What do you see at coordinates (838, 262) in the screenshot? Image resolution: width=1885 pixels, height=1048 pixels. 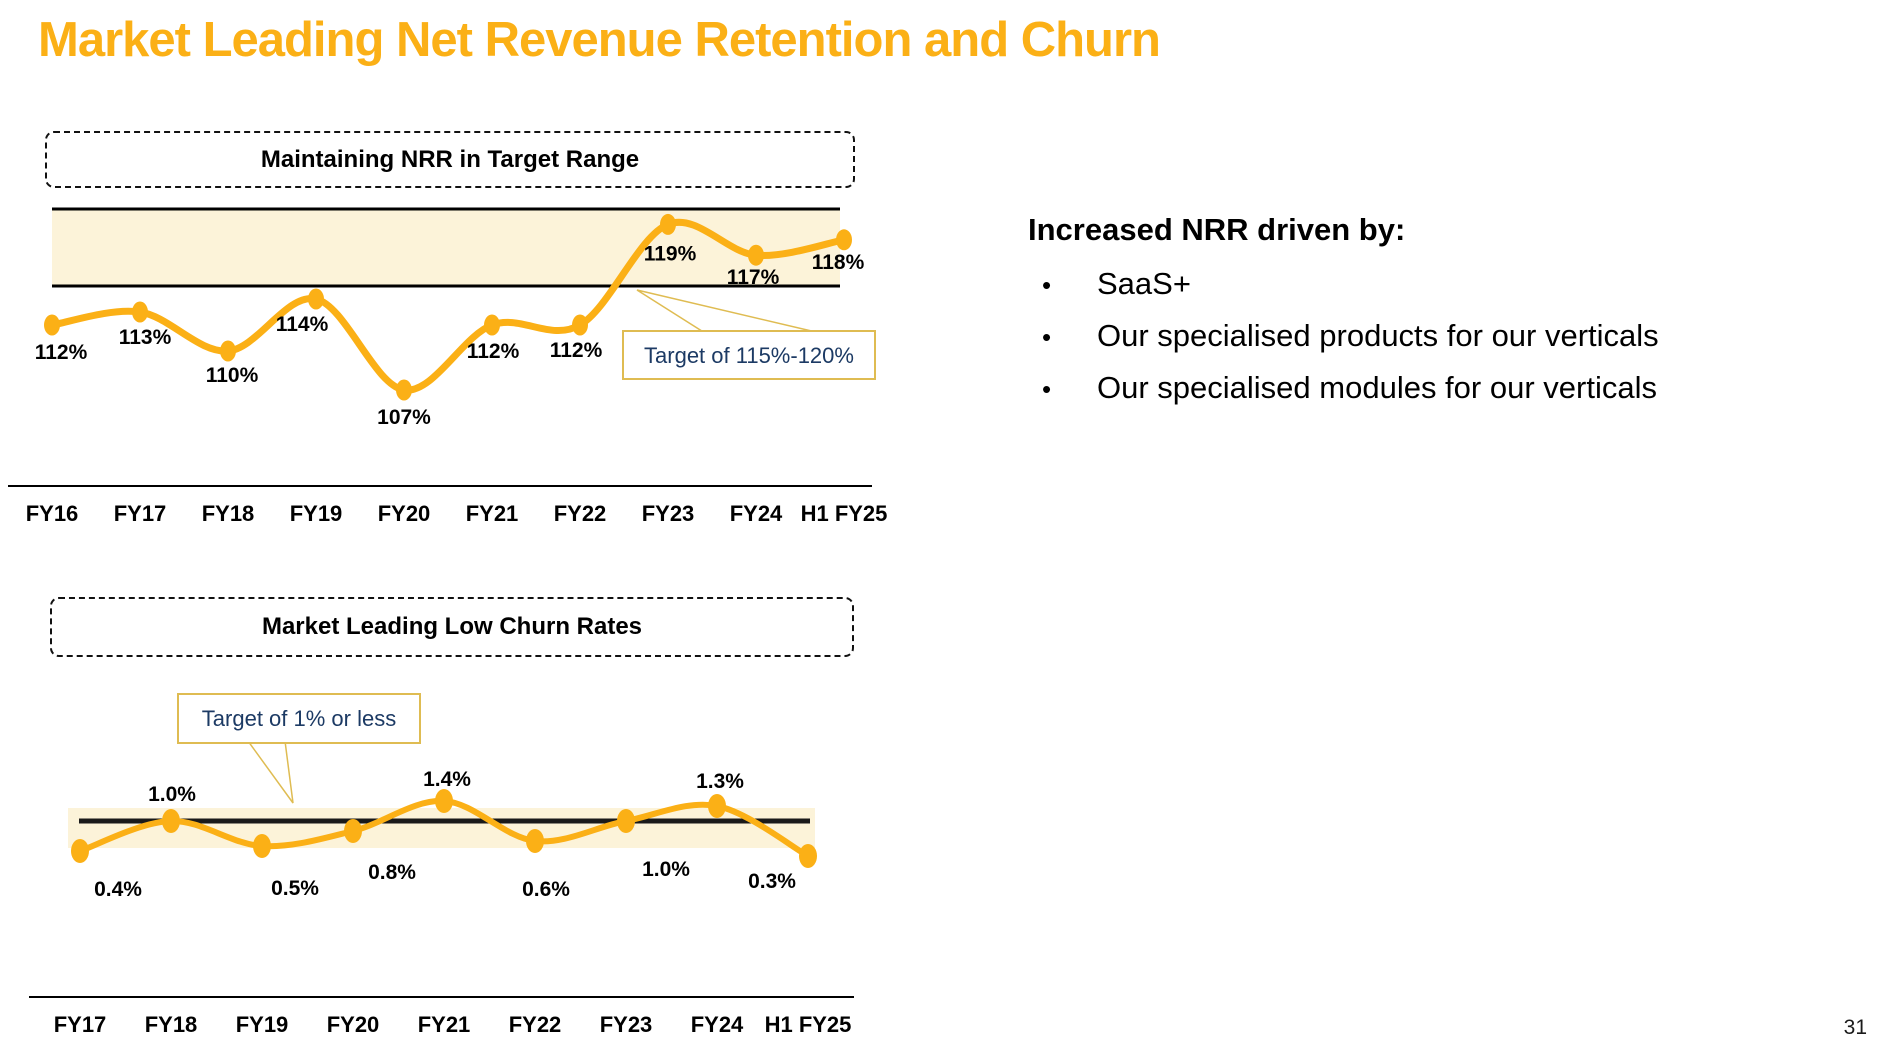 I see `nrr-value-label: 118%` at bounding box center [838, 262].